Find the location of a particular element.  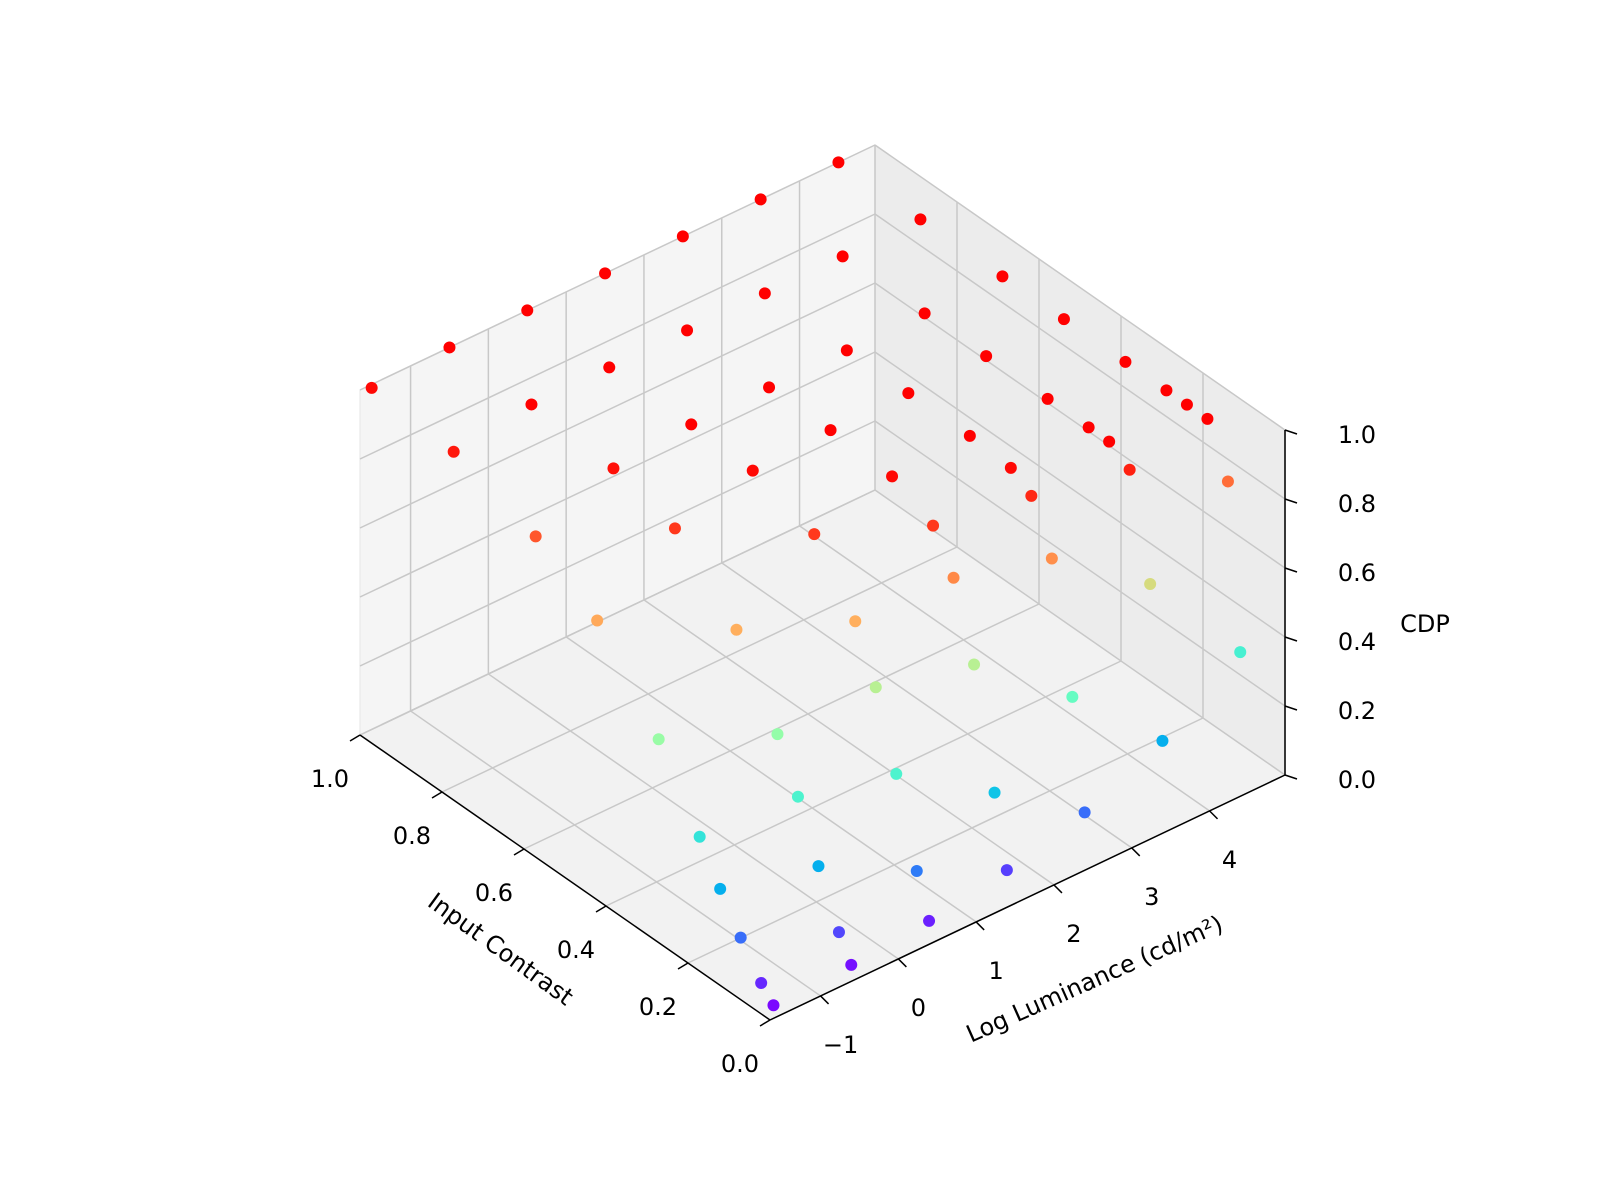

x-tick-label: 1 is located at coordinates (996, 971).